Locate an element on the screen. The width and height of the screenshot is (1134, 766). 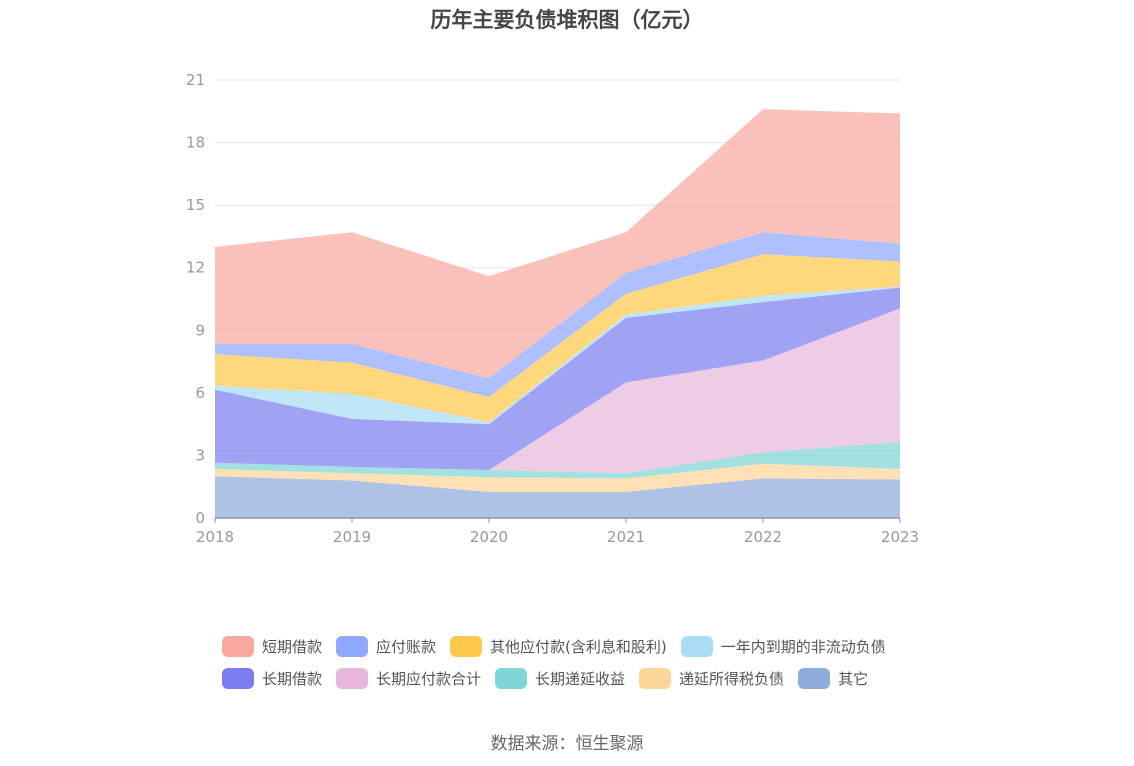
legend-row: 长期借款 长期应付款合计 长期递延收益 递延所得税负债 其它 is located at coordinates (582, 678).